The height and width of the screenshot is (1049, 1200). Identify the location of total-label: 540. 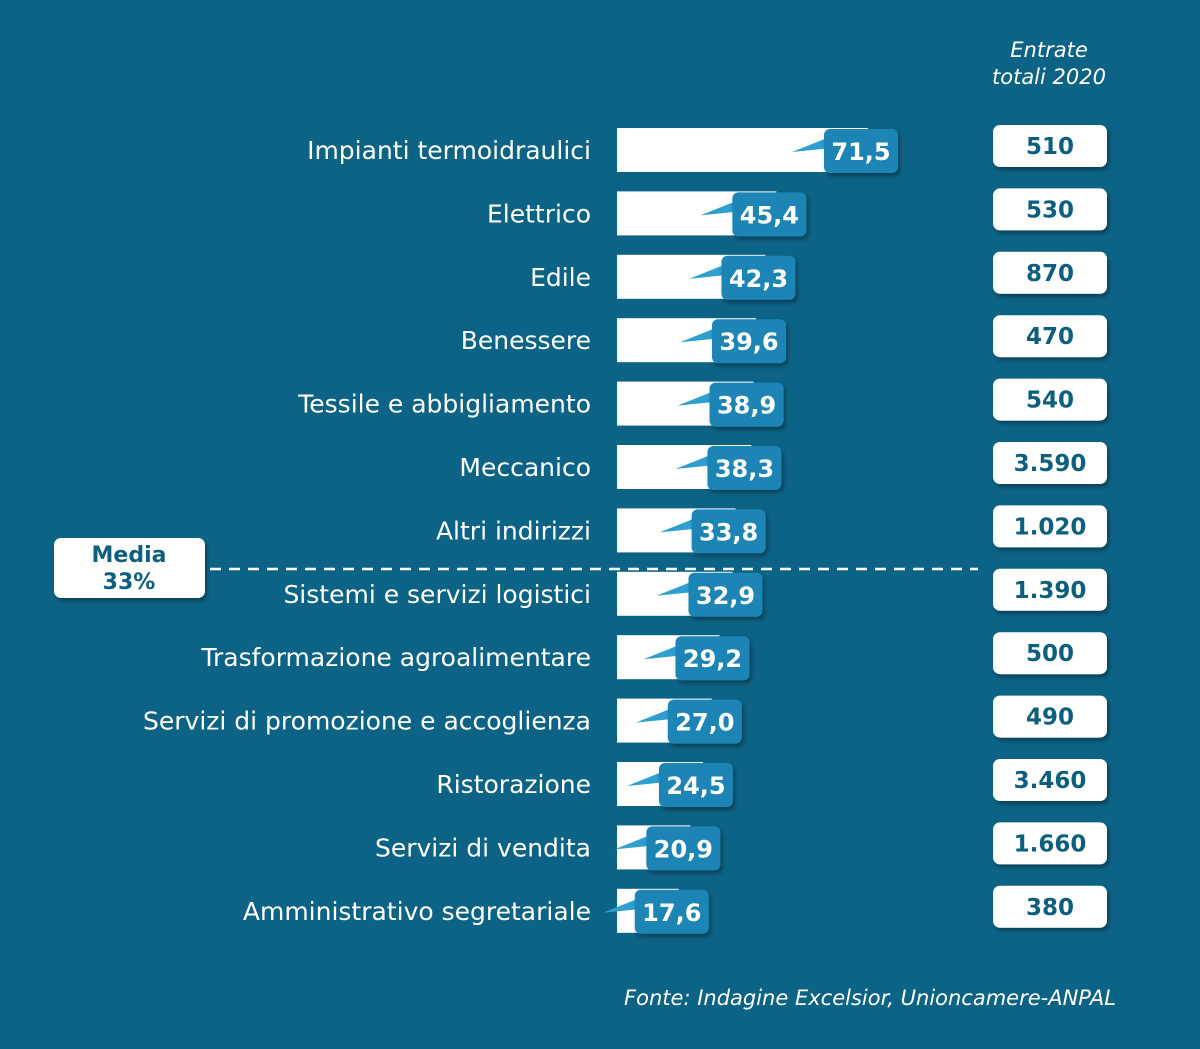
(1050, 401).